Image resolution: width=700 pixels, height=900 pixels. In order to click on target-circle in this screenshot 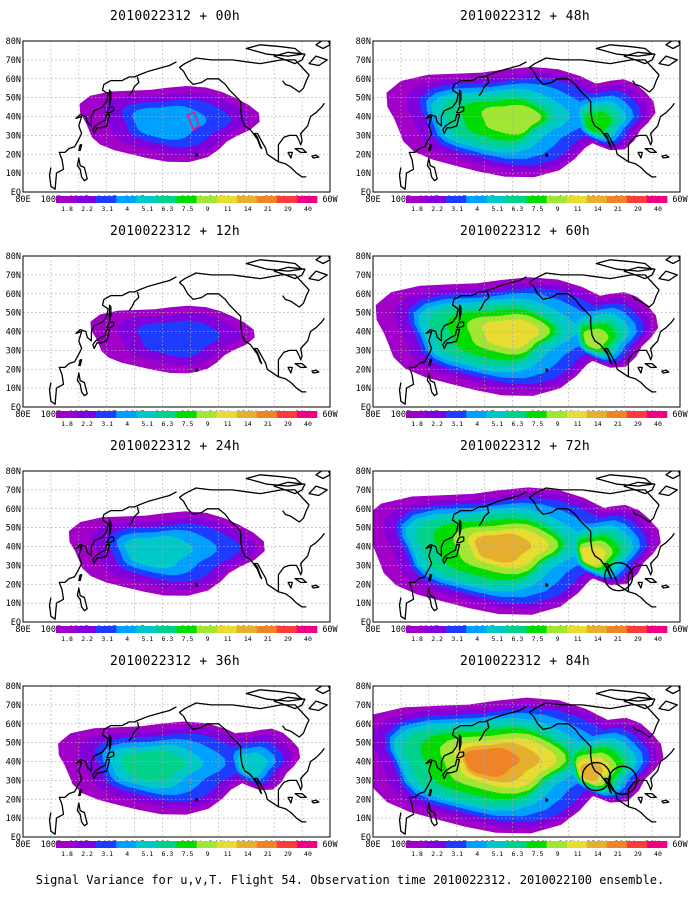, I will do `click(618, 576)`.